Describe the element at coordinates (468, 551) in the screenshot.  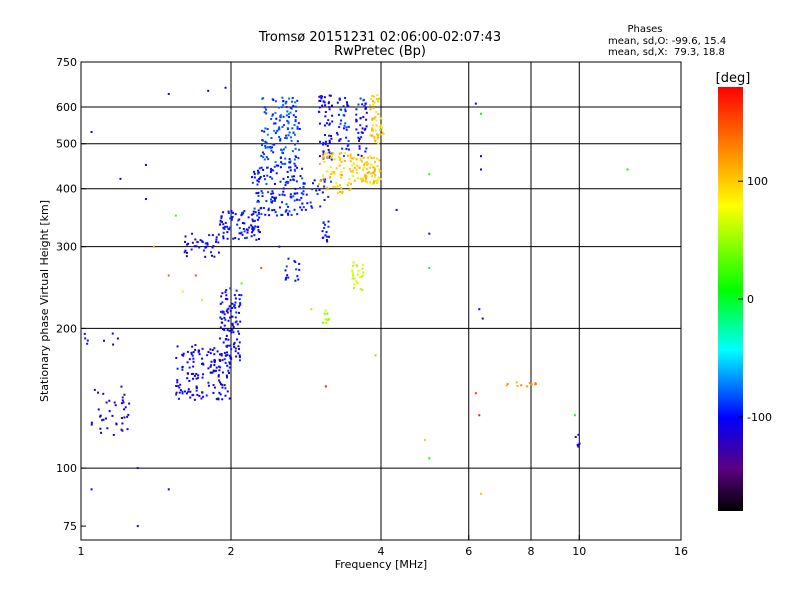
I see `x-tick-label: 6` at that location.